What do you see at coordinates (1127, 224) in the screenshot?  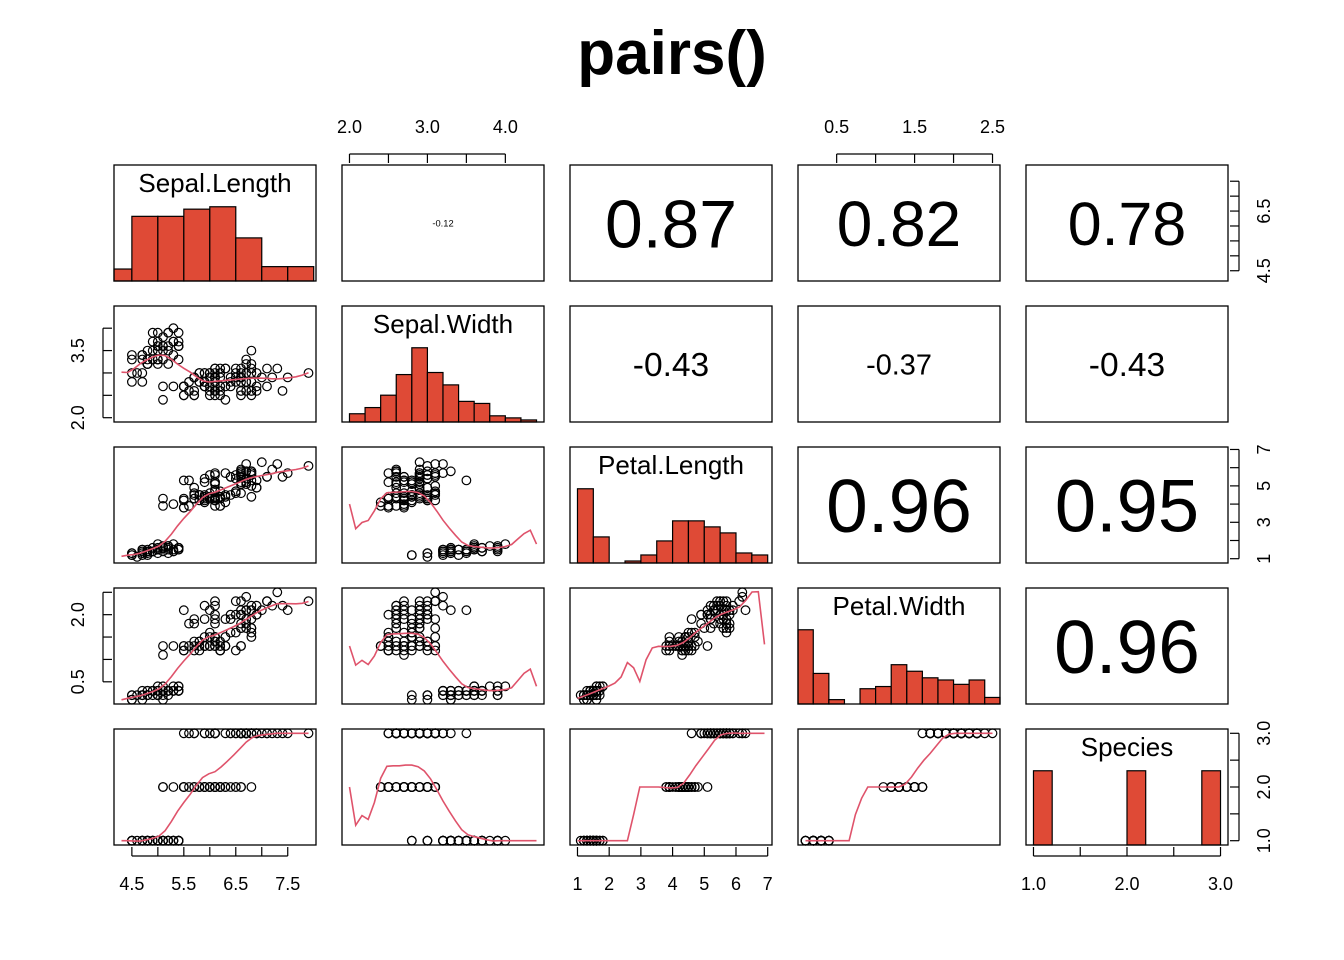 I see `correlation-label: 0.78` at bounding box center [1127, 224].